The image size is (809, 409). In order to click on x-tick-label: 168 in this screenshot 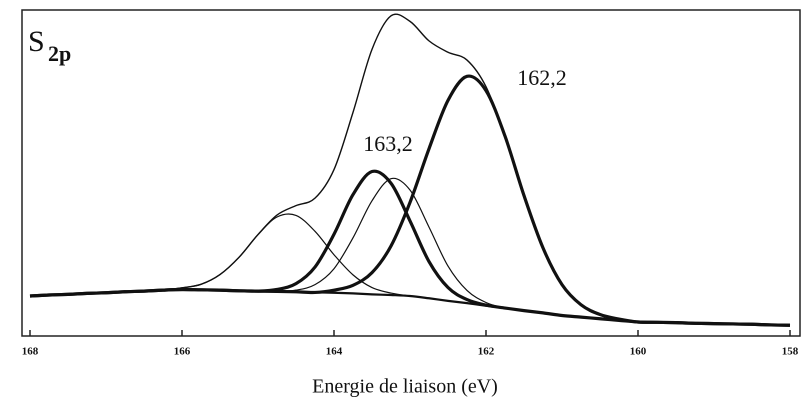, I will do `click(30, 352)`.